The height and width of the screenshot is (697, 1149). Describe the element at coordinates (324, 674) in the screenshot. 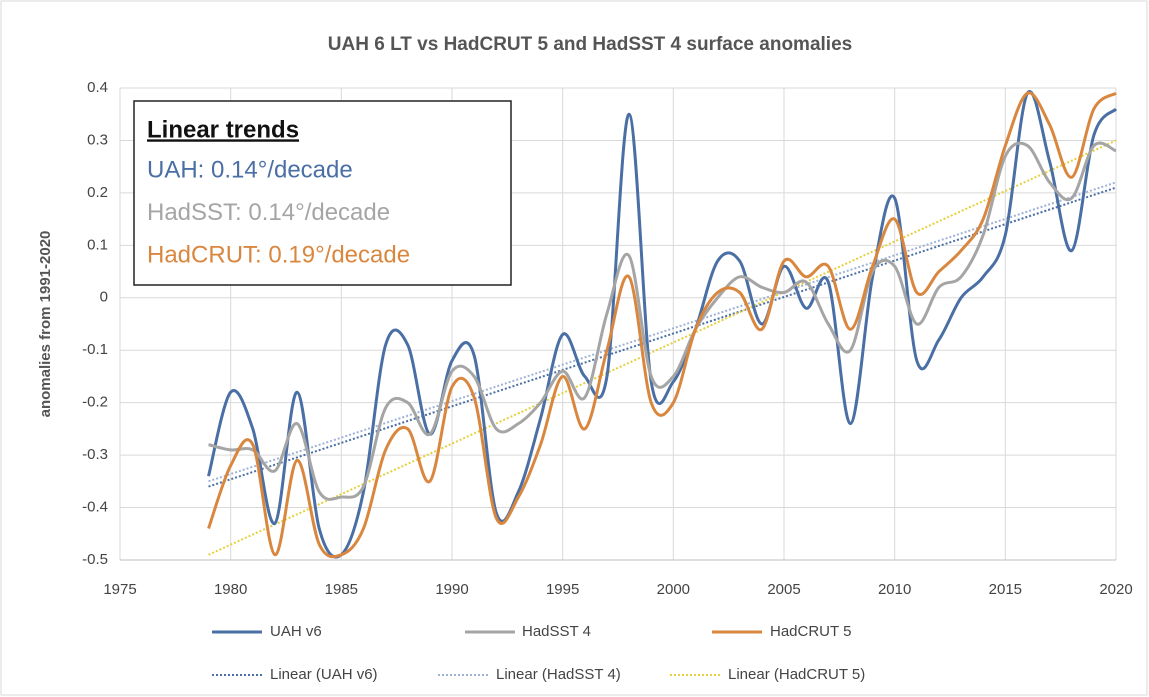

I see `legend-label: Linear (UAH v6)` at that location.